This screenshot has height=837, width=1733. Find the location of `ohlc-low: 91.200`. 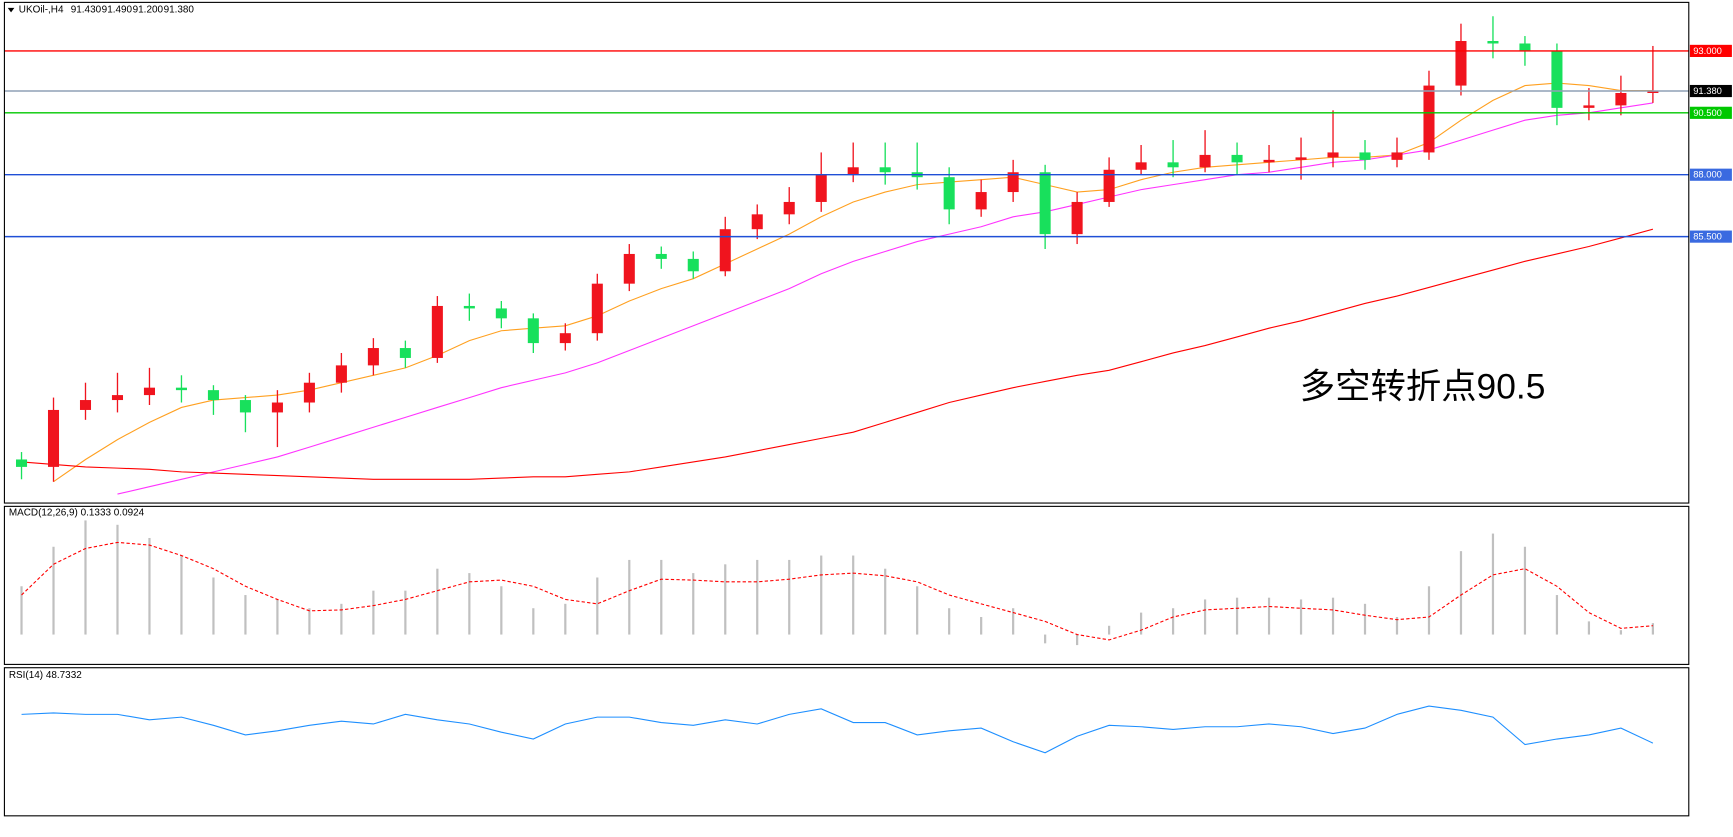

ohlc-low: 91.200 is located at coordinates (148, 10).